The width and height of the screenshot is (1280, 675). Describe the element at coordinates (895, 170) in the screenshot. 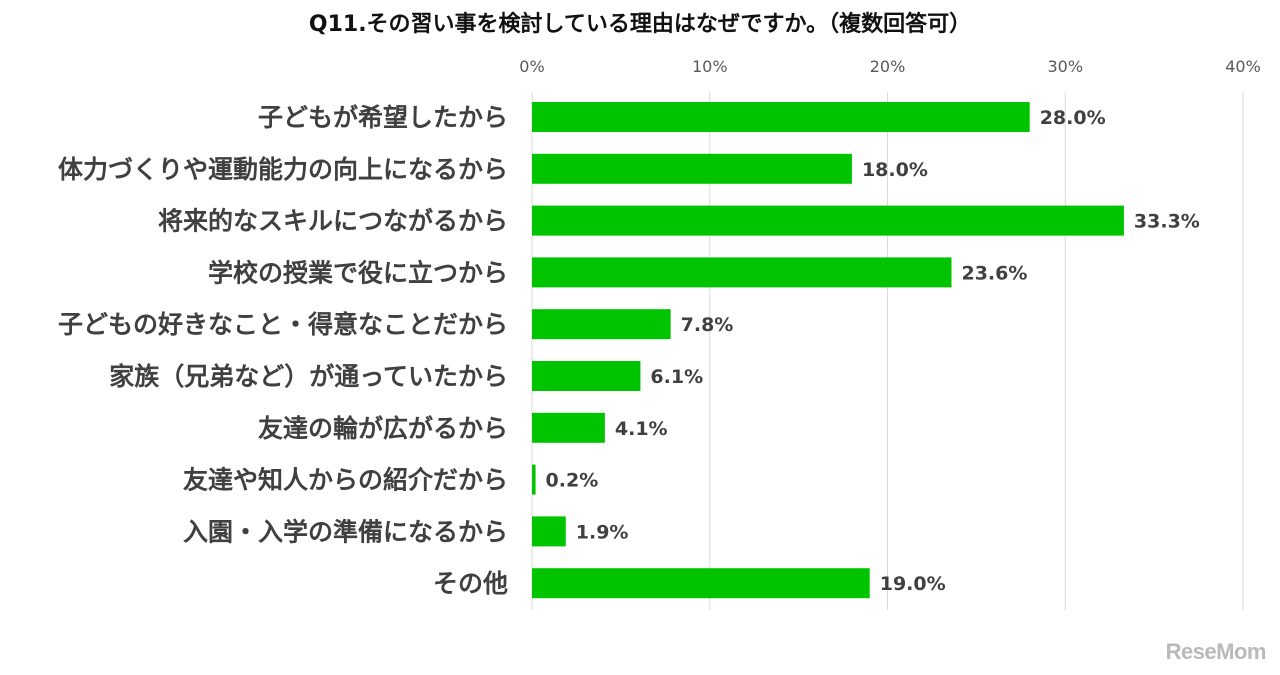

I see `value-label: 18.0%` at that location.